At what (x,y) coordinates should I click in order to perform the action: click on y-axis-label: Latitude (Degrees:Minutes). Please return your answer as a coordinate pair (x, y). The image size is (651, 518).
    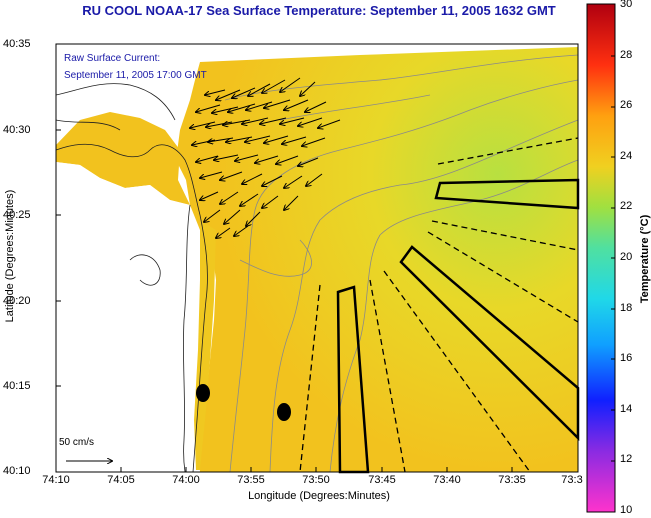
    Looking at the image, I should click on (10, 256).